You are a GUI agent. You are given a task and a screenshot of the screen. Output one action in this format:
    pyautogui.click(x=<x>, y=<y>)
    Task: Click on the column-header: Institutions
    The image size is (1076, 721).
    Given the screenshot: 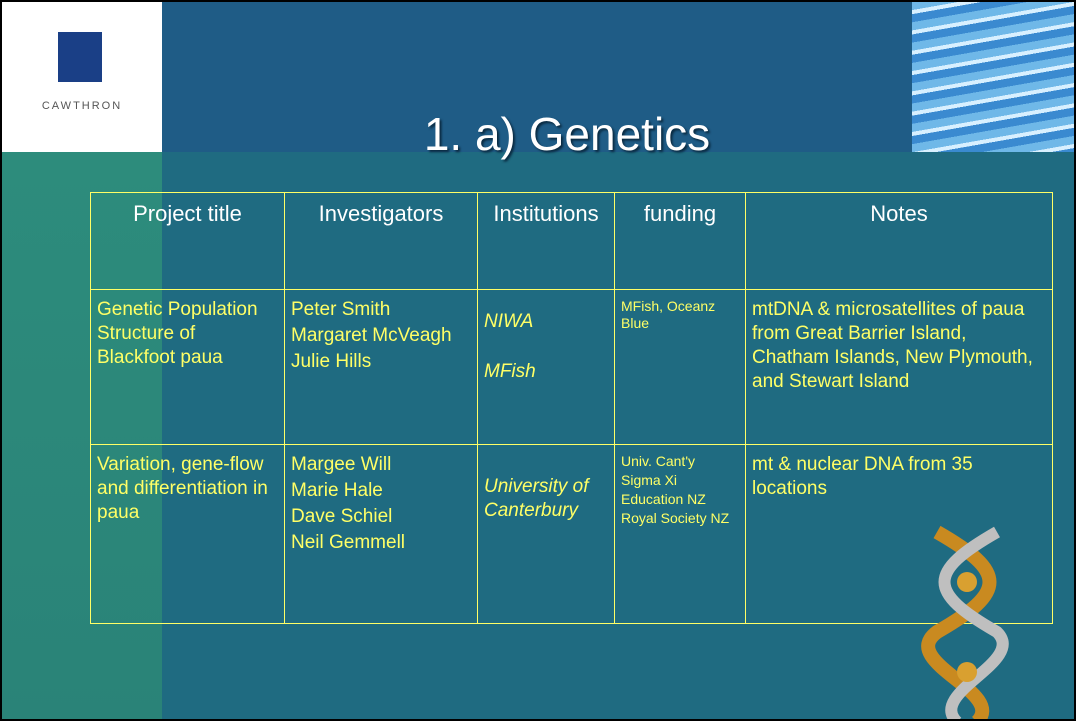 What is the action you would take?
    pyautogui.click(x=546, y=241)
    